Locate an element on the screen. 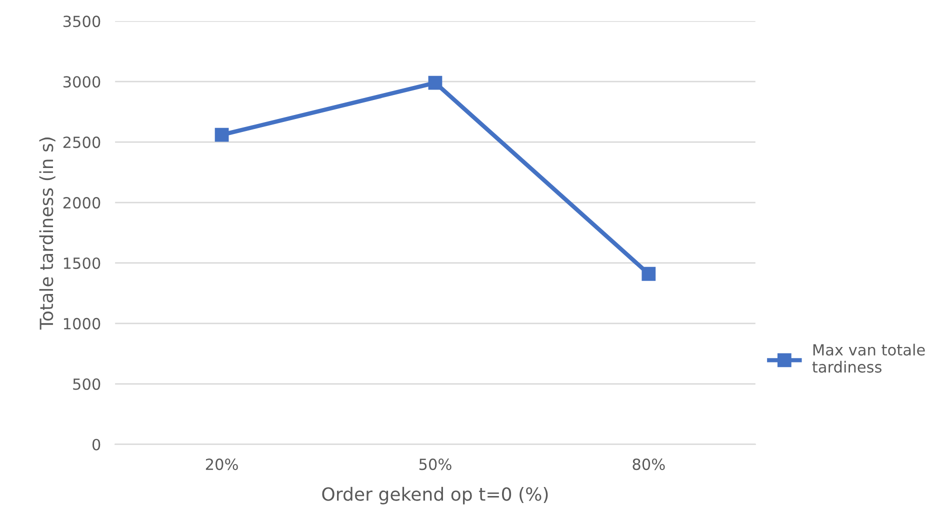 Image resolution: width=928 pixels, height=529 pixels. y-tick-label: 500 is located at coordinates (86, 384).